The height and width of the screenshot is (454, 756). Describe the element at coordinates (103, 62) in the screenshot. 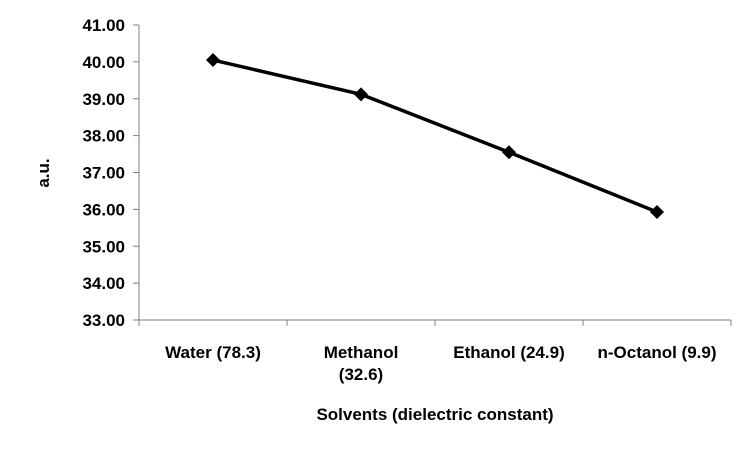

I see `y-tick-label: 40.00` at that location.